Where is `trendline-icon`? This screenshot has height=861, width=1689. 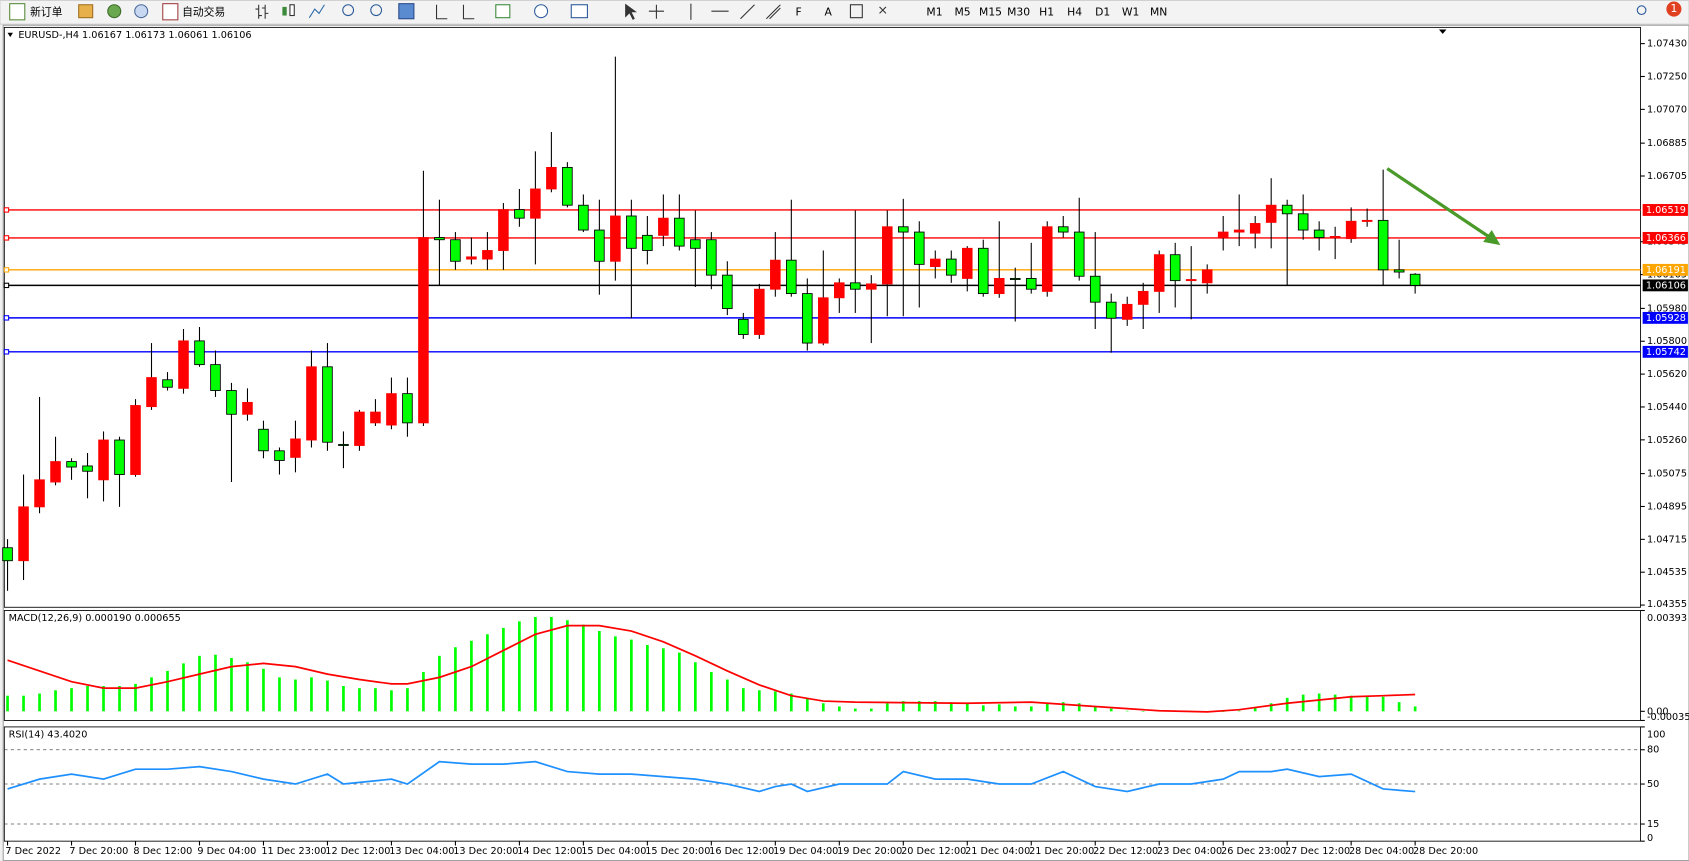 trendline-icon is located at coordinates (747, 12).